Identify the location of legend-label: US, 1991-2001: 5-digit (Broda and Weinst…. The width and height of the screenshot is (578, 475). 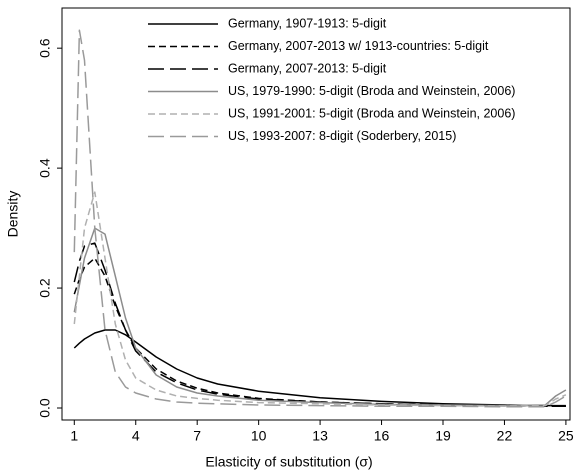
(371, 113).